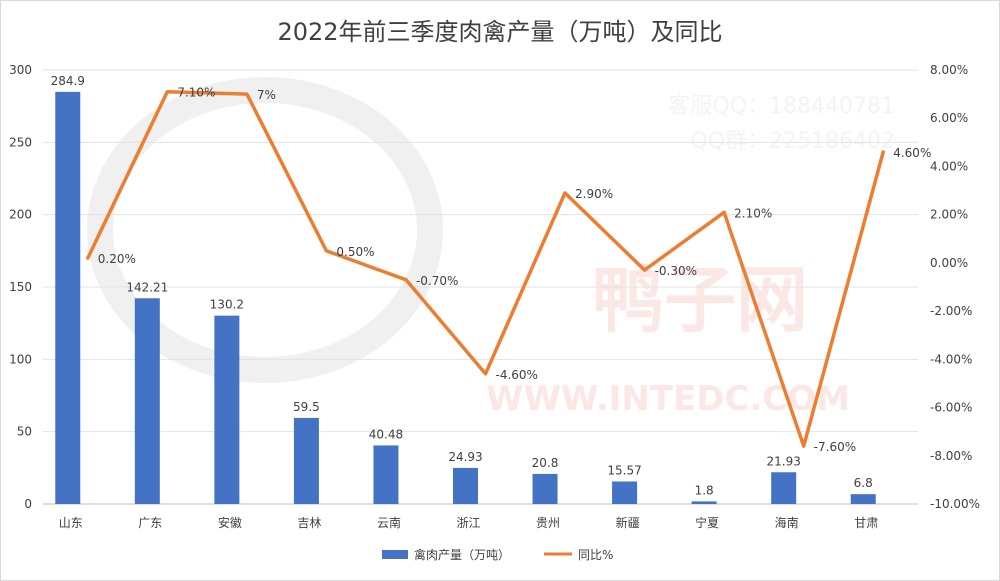  Describe the element at coordinates (20, 359) in the screenshot. I see `left-axis-tick-label: 100` at that location.